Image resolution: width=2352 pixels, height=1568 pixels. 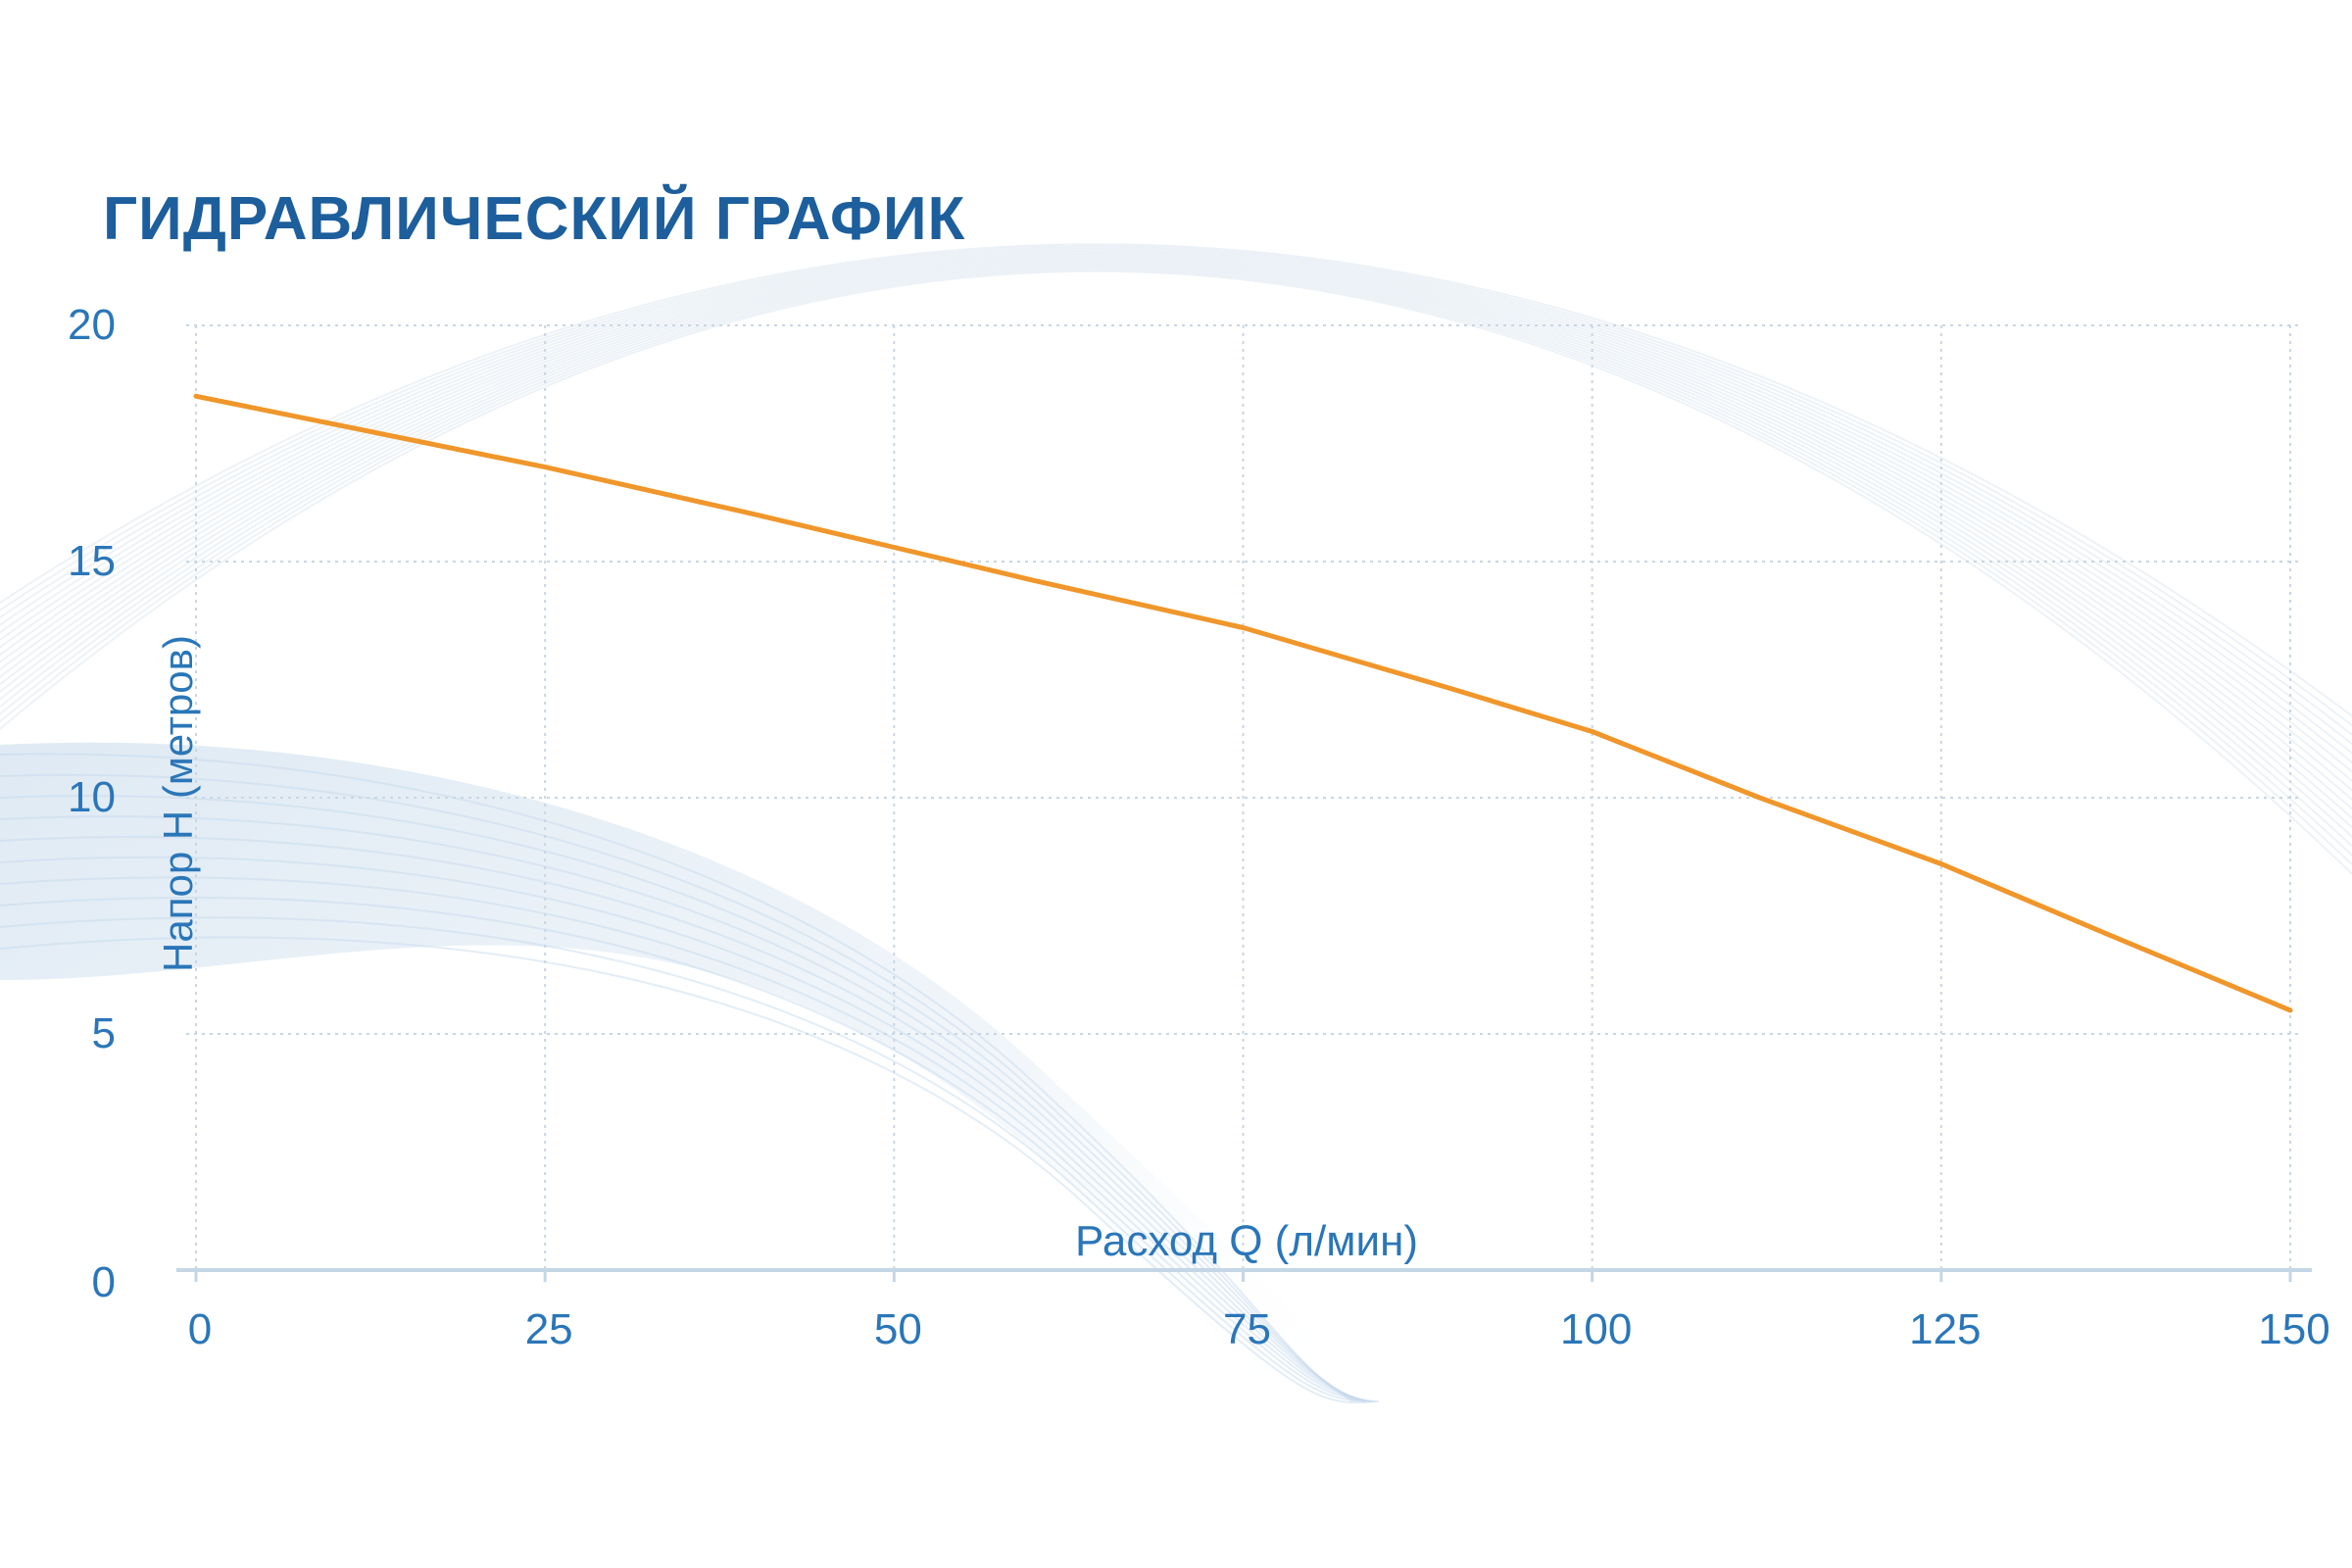 I want to click on chart-title: ГИДРАВЛИЧЕСКИЙ ГРАФИК, so click(x=534, y=219).